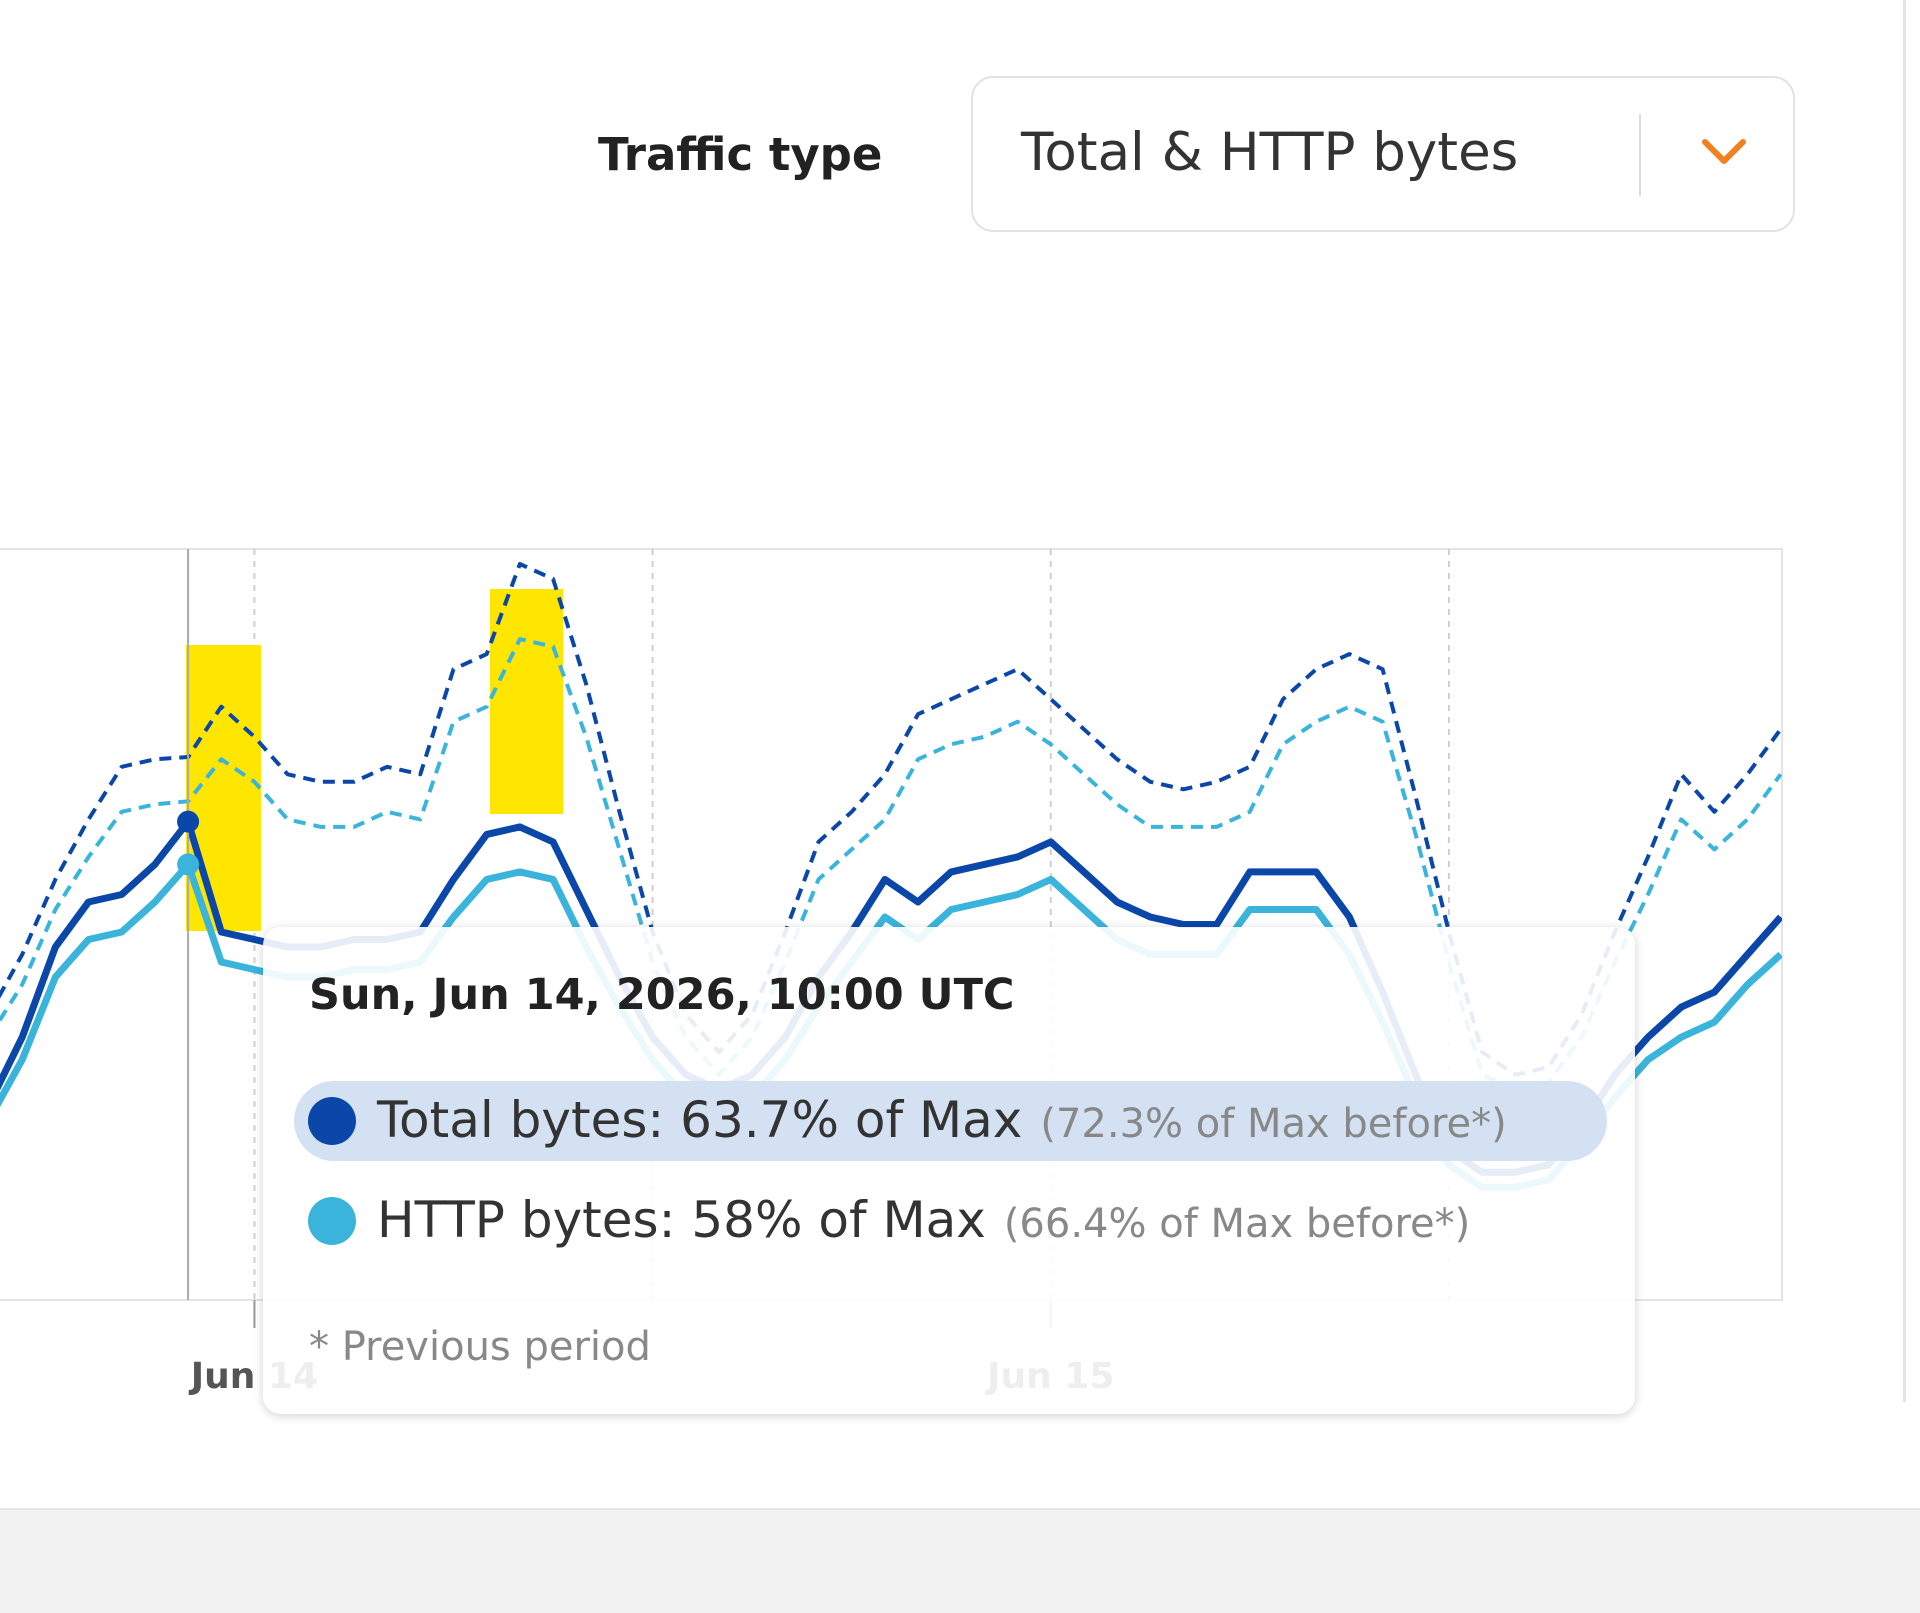  Describe the element at coordinates (1237, 1224) in the screenshot. I see `row-previous: (66.4% of Max before*)` at that location.